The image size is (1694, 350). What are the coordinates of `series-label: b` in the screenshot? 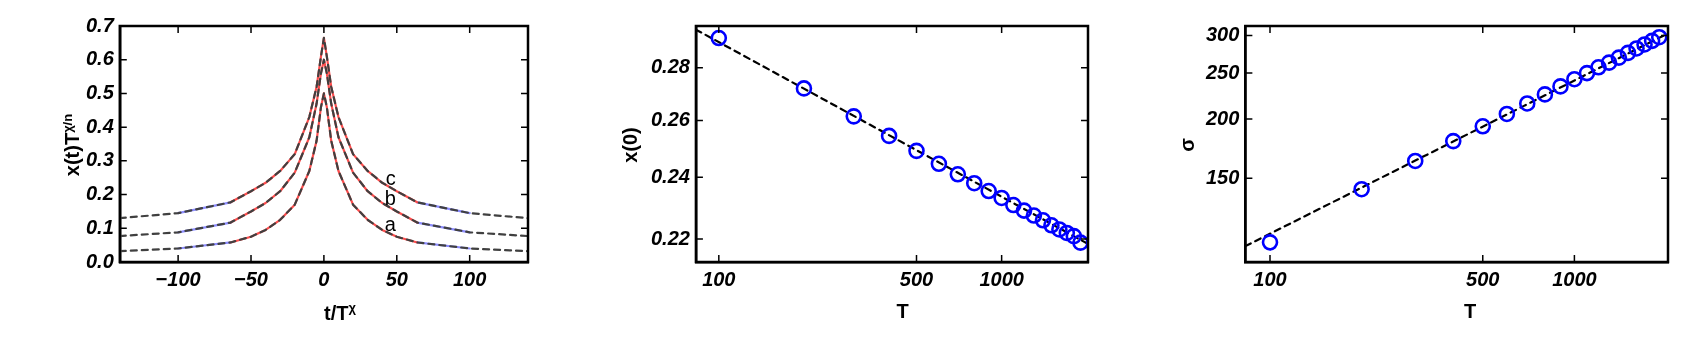 It's located at (390, 198).